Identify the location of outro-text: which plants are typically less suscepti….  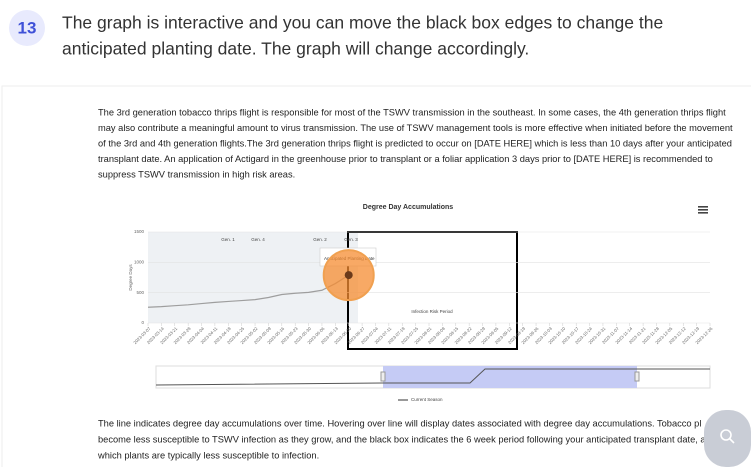
(208, 455).